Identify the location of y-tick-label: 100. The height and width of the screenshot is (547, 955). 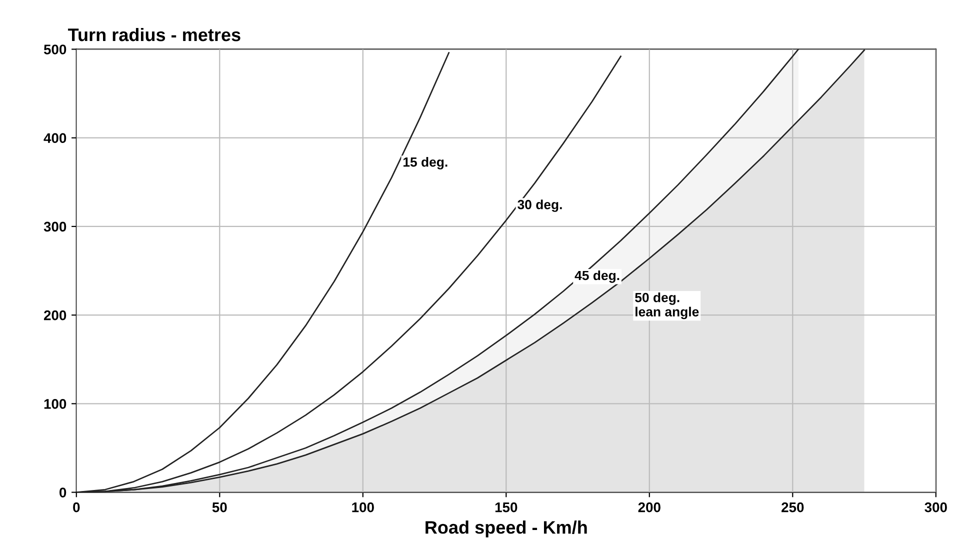
(55, 404).